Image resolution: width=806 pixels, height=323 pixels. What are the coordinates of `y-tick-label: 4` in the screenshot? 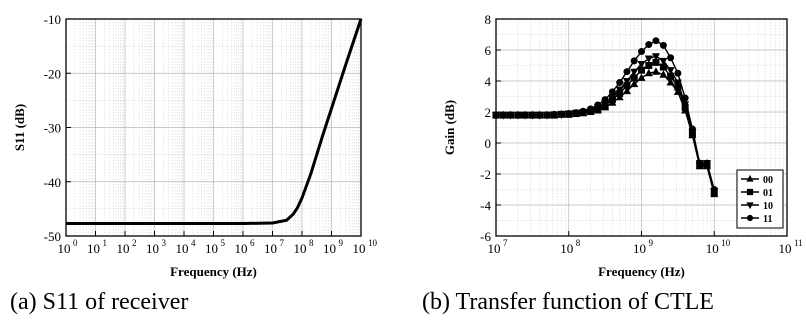 It's located at (488, 81).